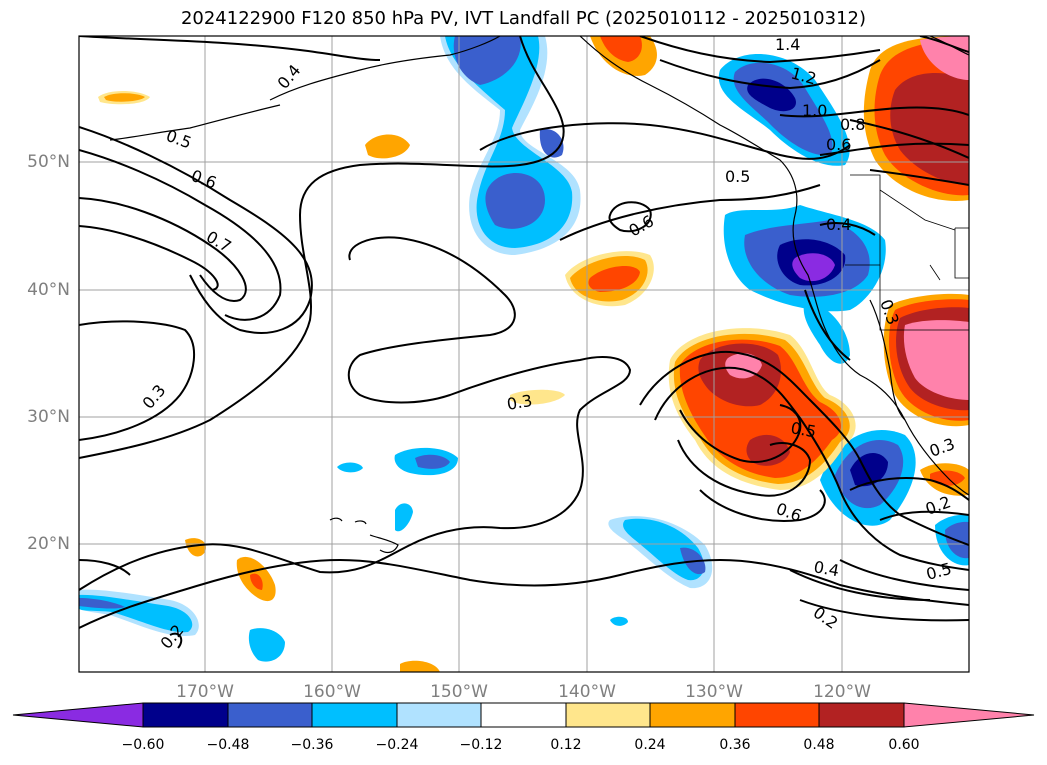 This screenshot has width=1047, height=765. I want to click on colorbar-tick-label: 0.48, so click(819, 745).